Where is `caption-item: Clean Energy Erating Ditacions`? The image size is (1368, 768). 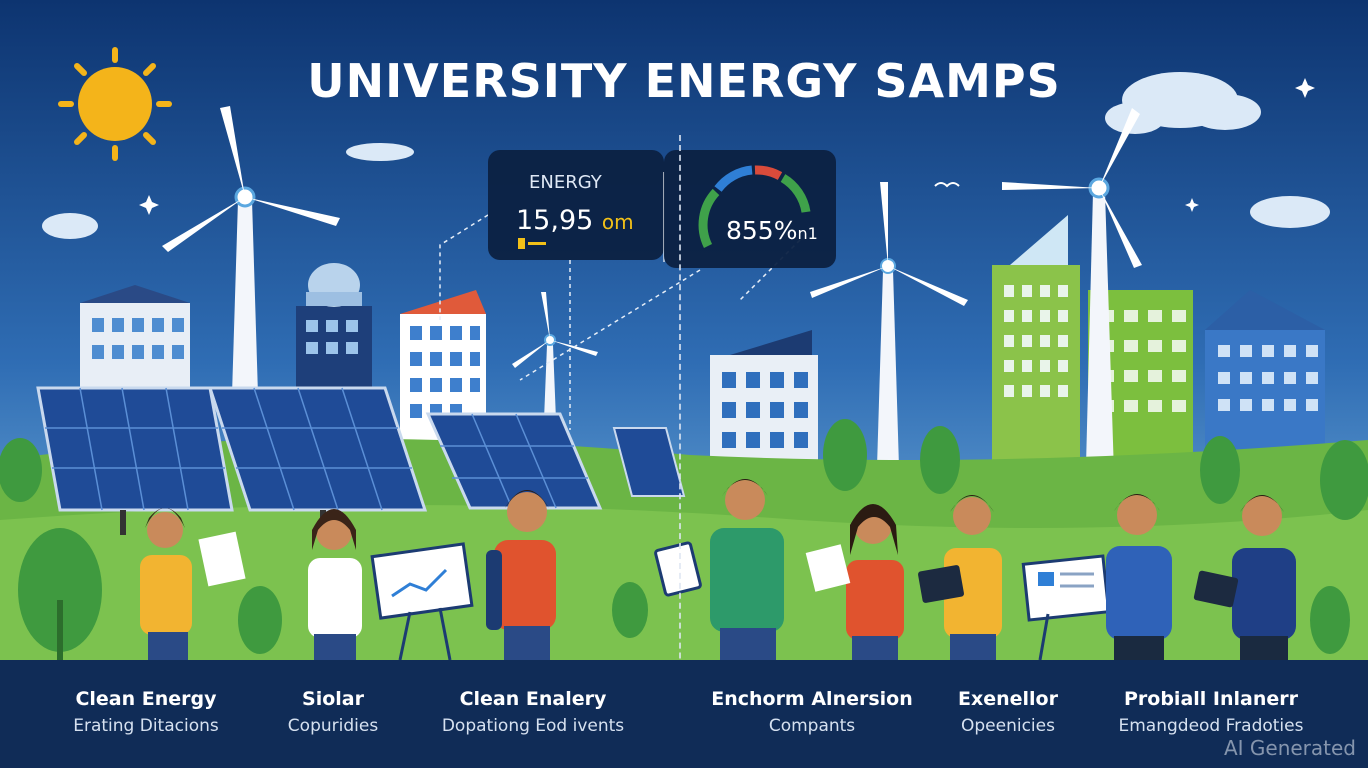 caption-item: Clean Energy Erating Ditacions is located at coordinates (146, 712).